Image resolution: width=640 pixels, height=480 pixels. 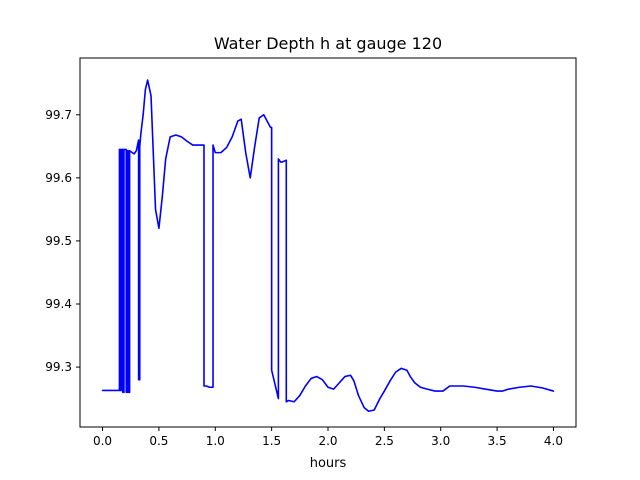 I want to click on x-tick-label: 0.5, so click(x=158, y=441).